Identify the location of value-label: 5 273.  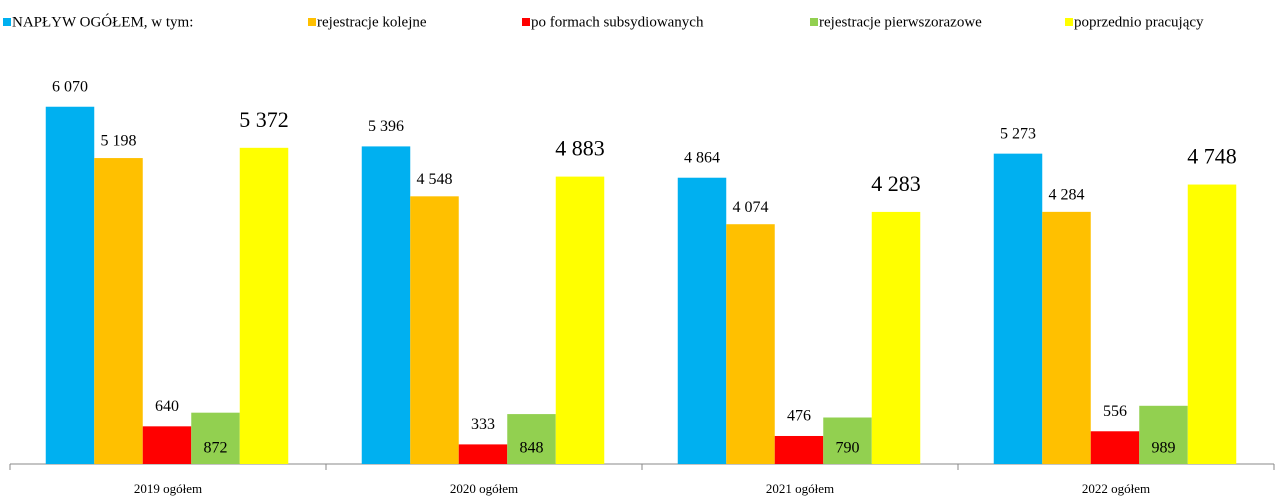
(1018, 133).